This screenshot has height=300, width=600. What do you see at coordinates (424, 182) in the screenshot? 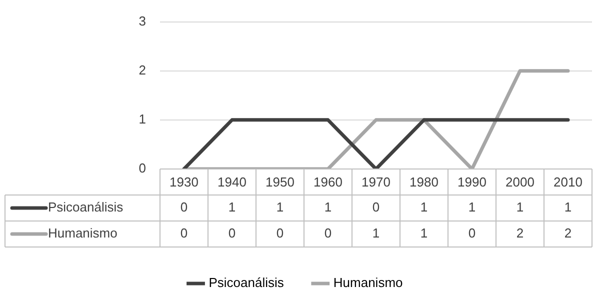
I see `x-tick-label: 1980` at bounding box center [424, 182].